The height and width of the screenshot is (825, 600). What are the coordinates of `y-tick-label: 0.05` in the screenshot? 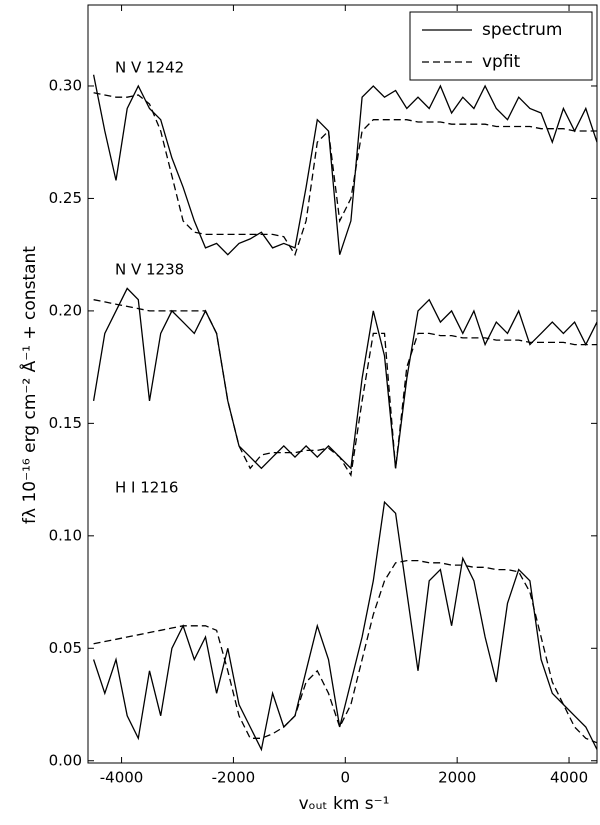 It's located at (65, 648).